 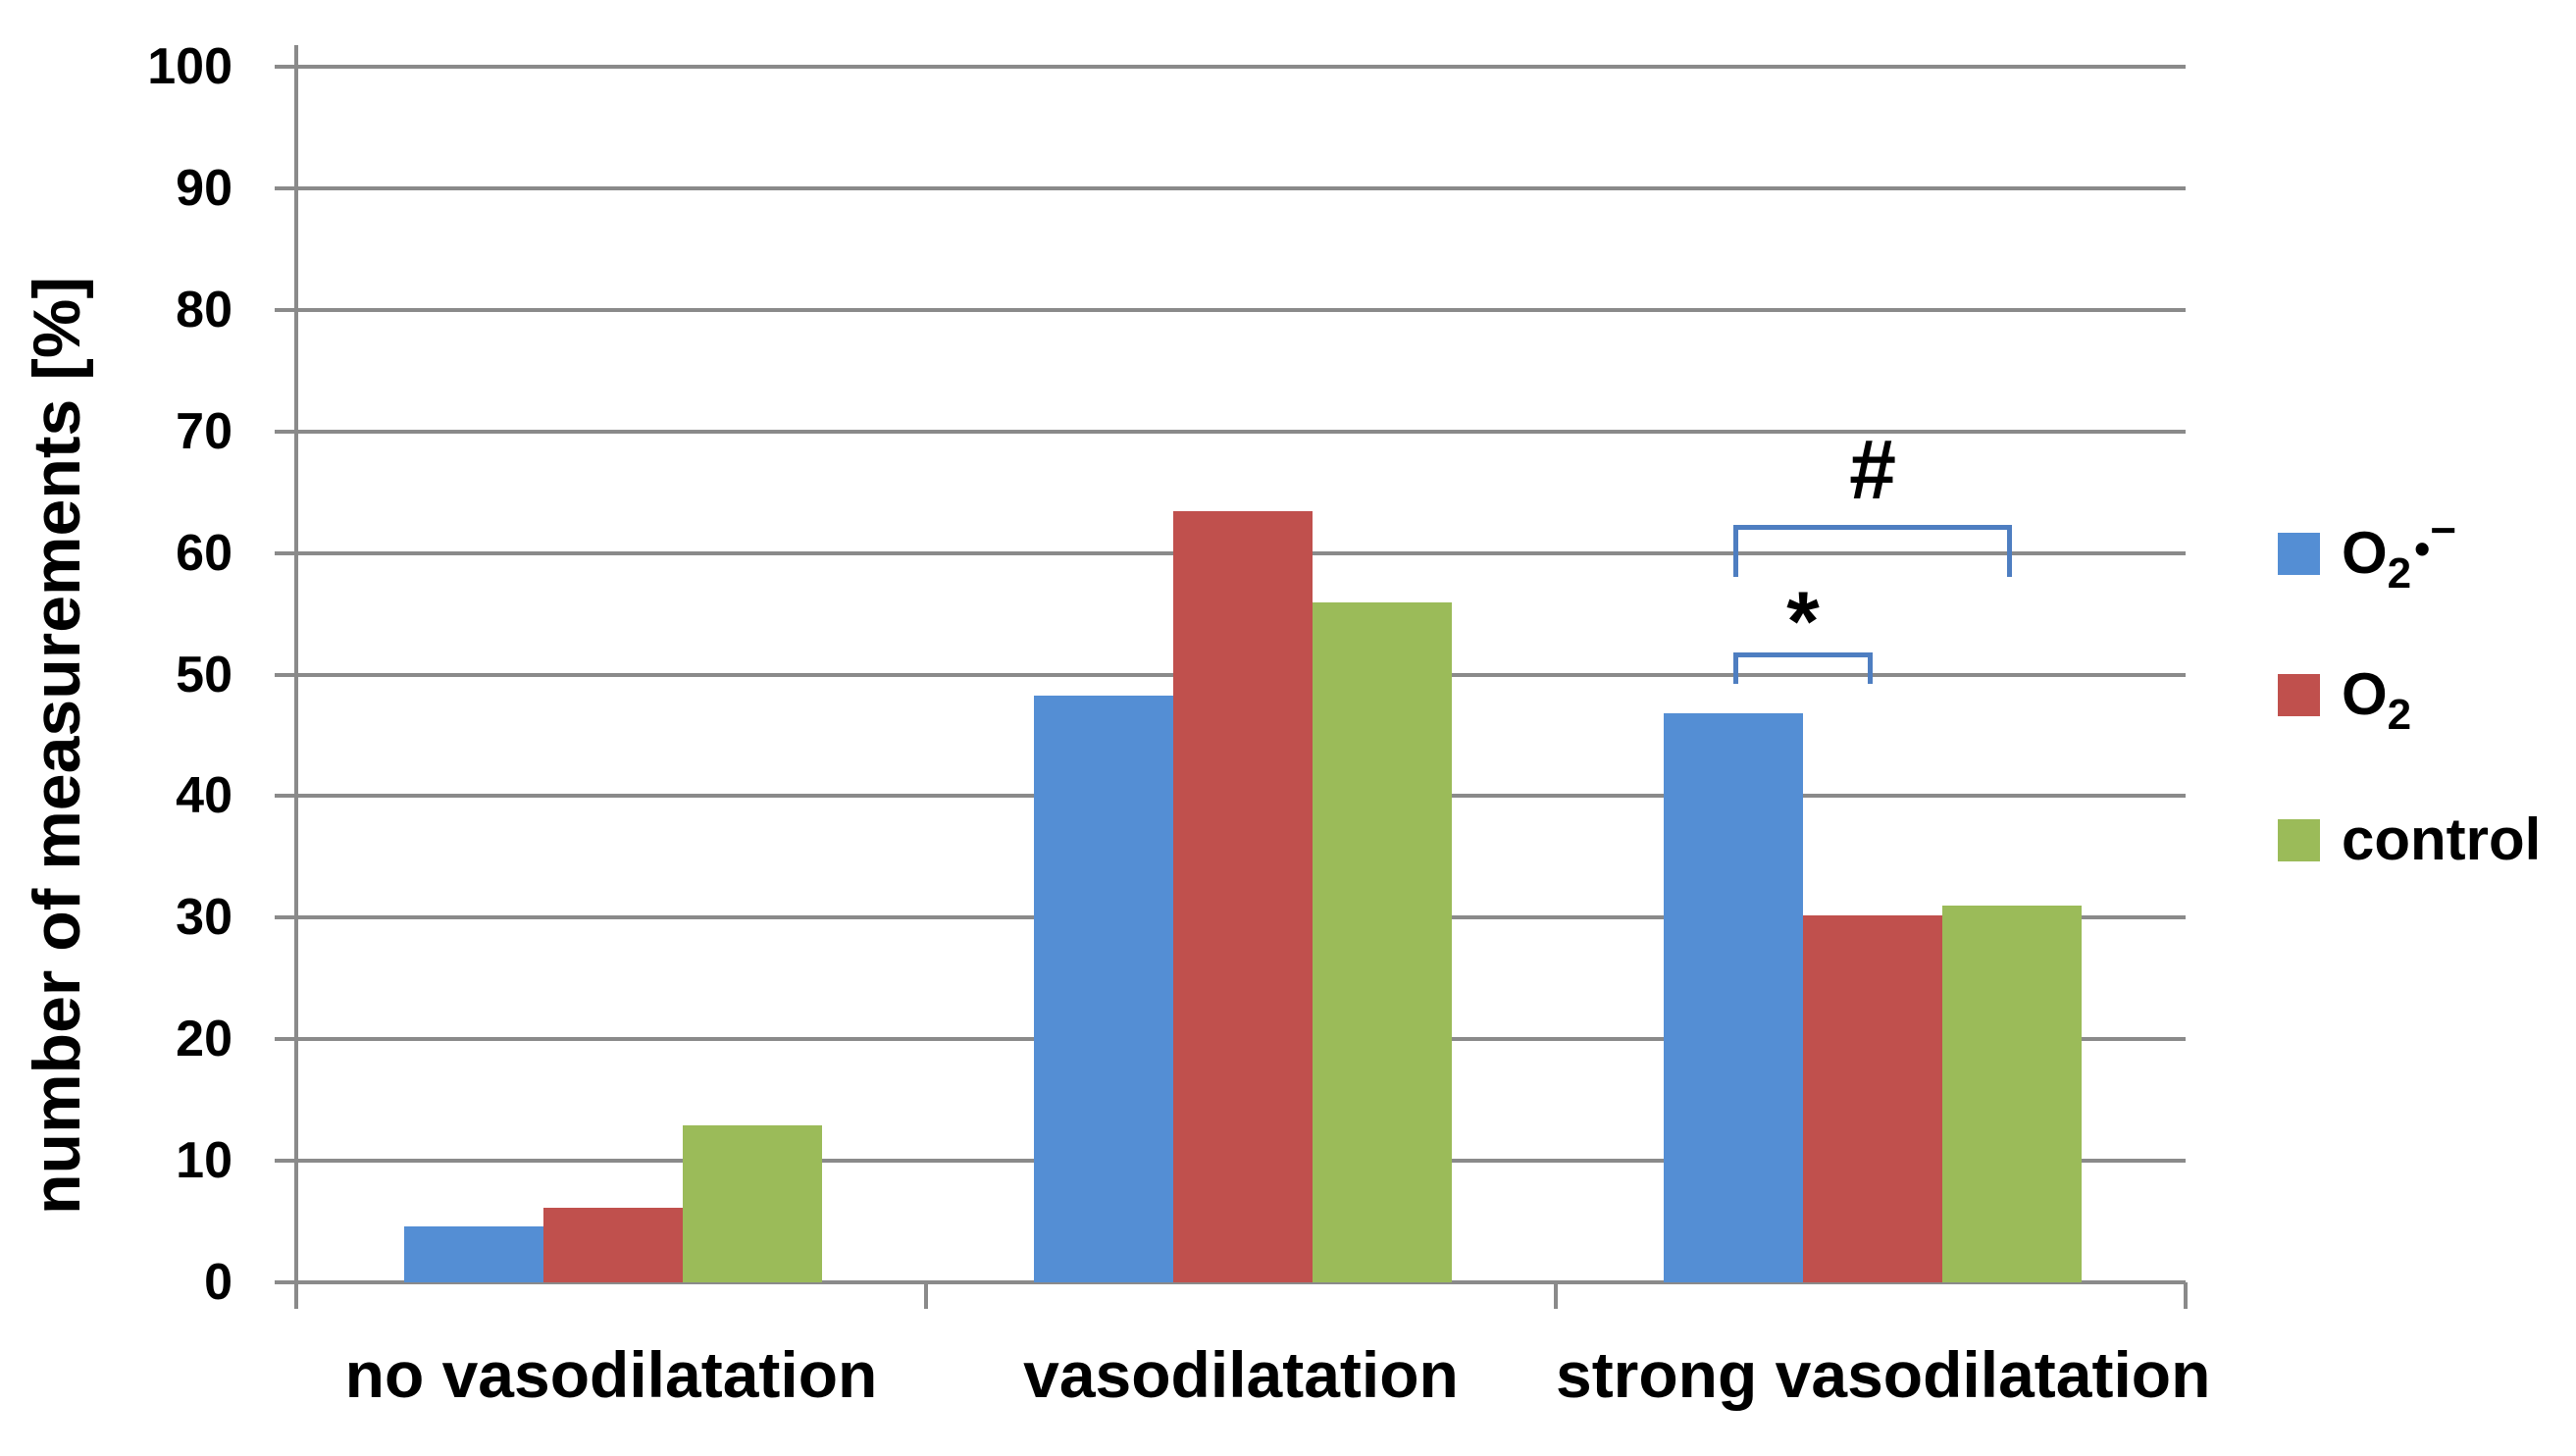 I want to click on legend-label: O2•−, so click(x=2399, y=551).